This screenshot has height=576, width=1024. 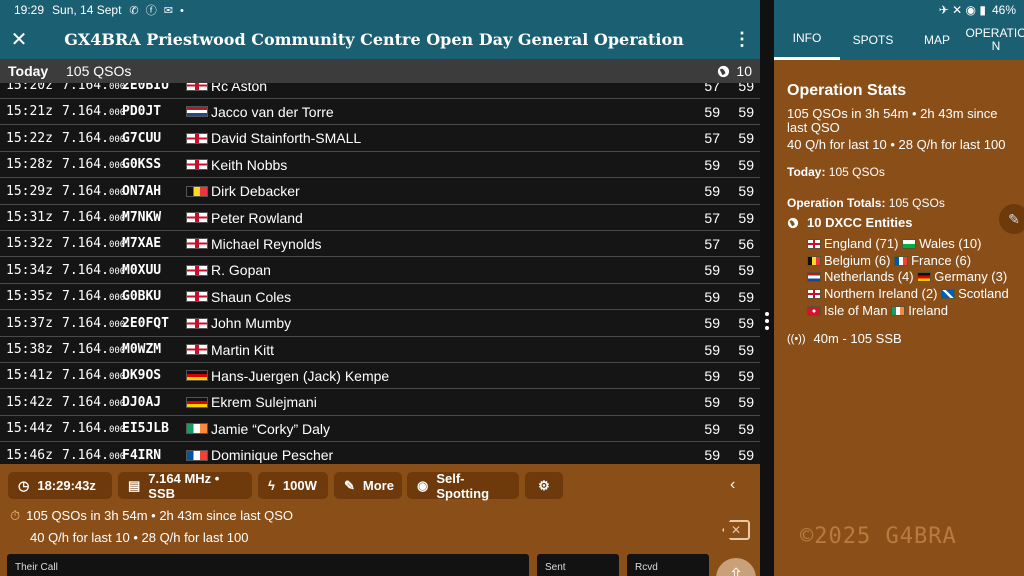 What do you see at coordinates (29, 165) in the screenshot?
I see `qso-time: 15:28z` at bounding box center [29, 165].